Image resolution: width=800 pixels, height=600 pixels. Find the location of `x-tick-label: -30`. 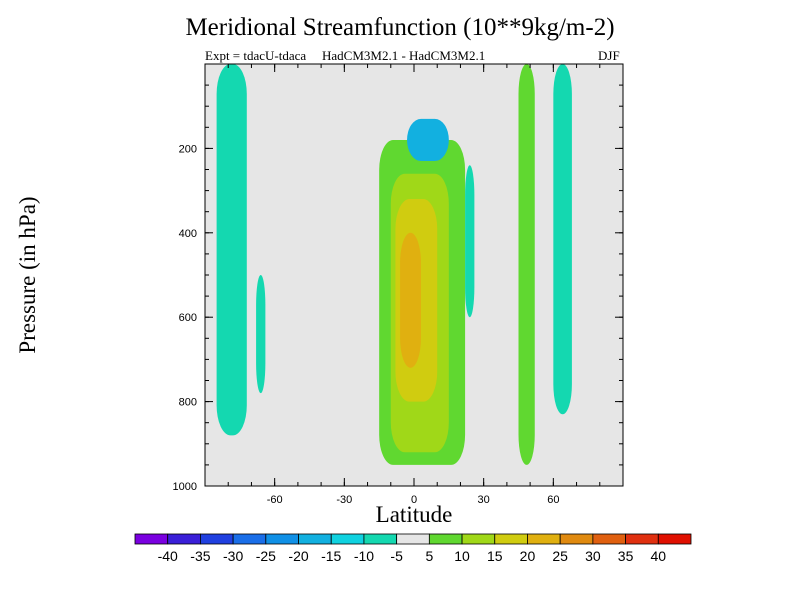

x-tick-label: -30 is located at coordinates (344, 500).